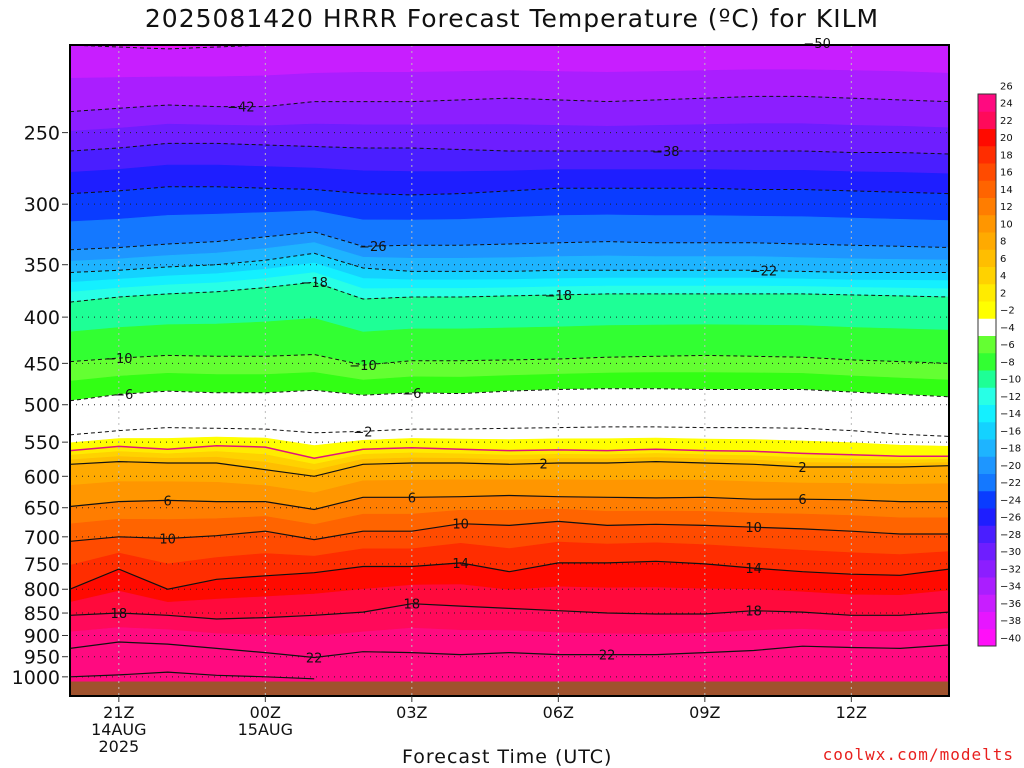 This screenshot has height=768, width=1024. I want to click on colorbar-label: −8, so click(1007, 362).